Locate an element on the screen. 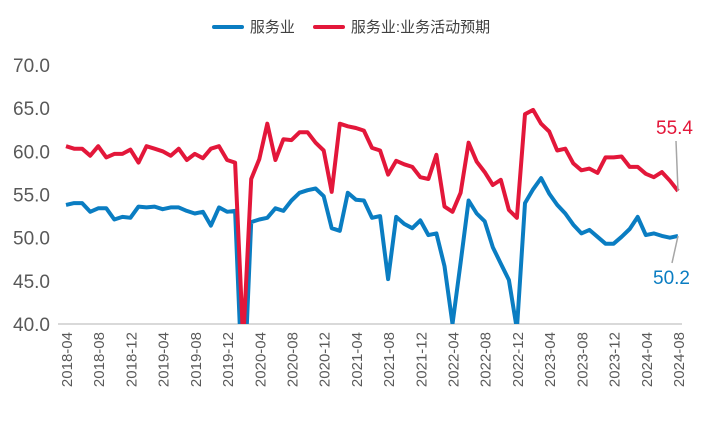 The height and width of the screenshot is (432, 702). x-tick-label: 2020-12 is located at coordinates (325, 359).